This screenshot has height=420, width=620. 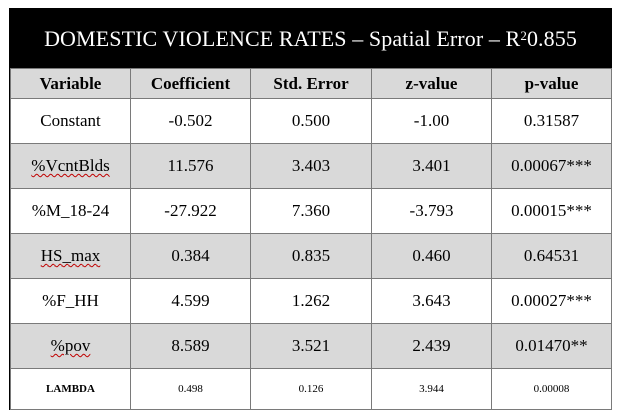 What do you see at coordinates (551, 256) in the screenshot?
I see `cell-p-value: 0.64531` at bounding box center [551, 256].